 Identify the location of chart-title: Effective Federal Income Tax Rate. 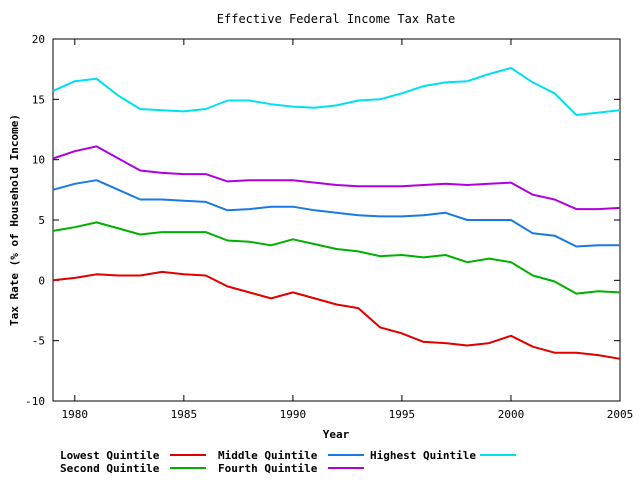
(336, 19).